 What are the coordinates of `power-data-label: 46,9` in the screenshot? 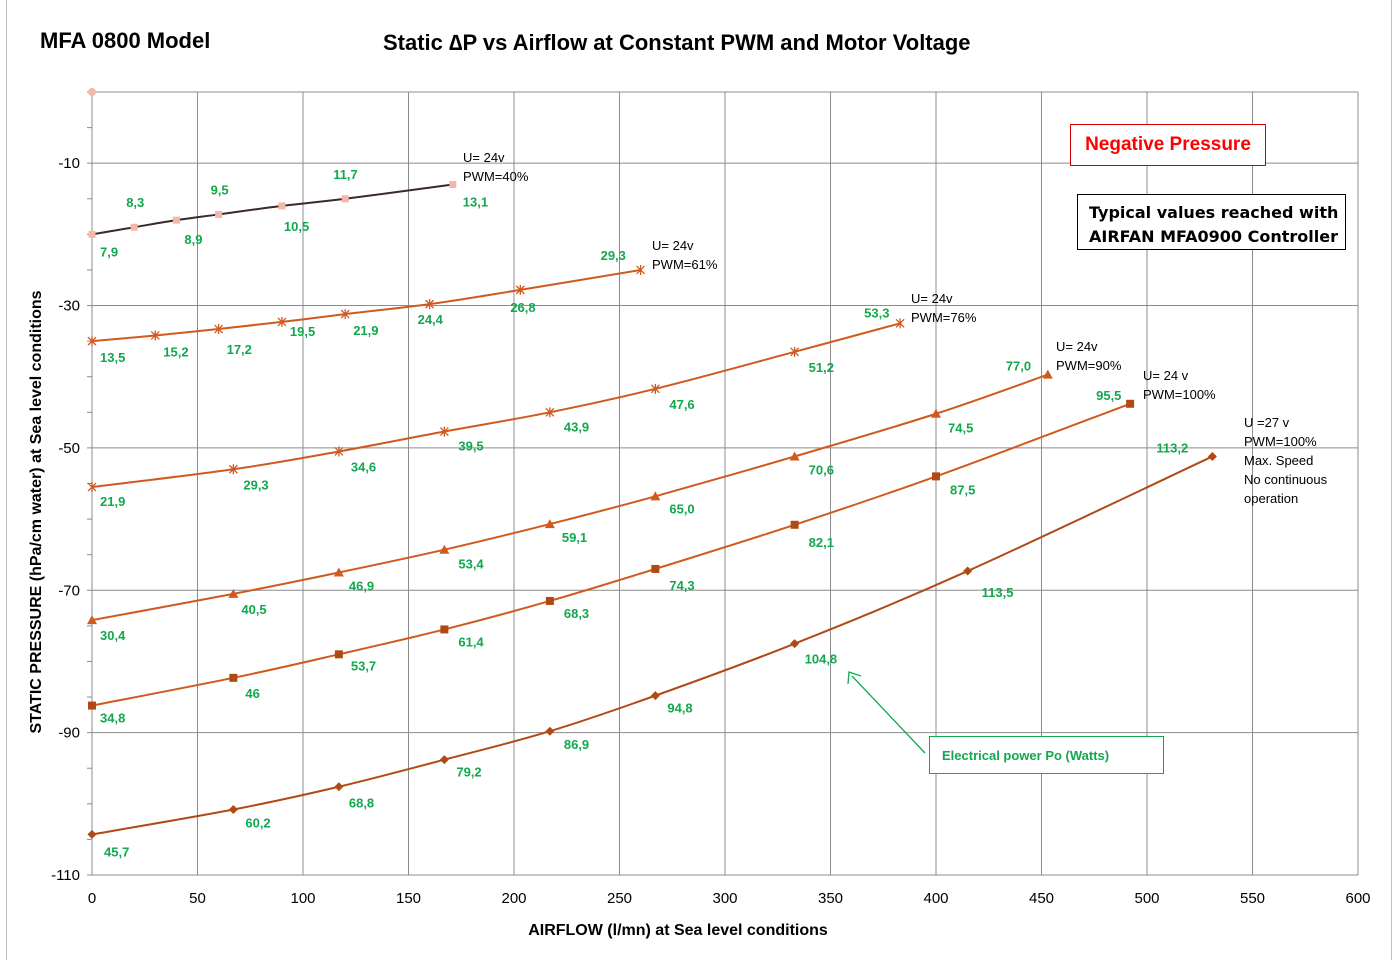 It's located at (361, 585).